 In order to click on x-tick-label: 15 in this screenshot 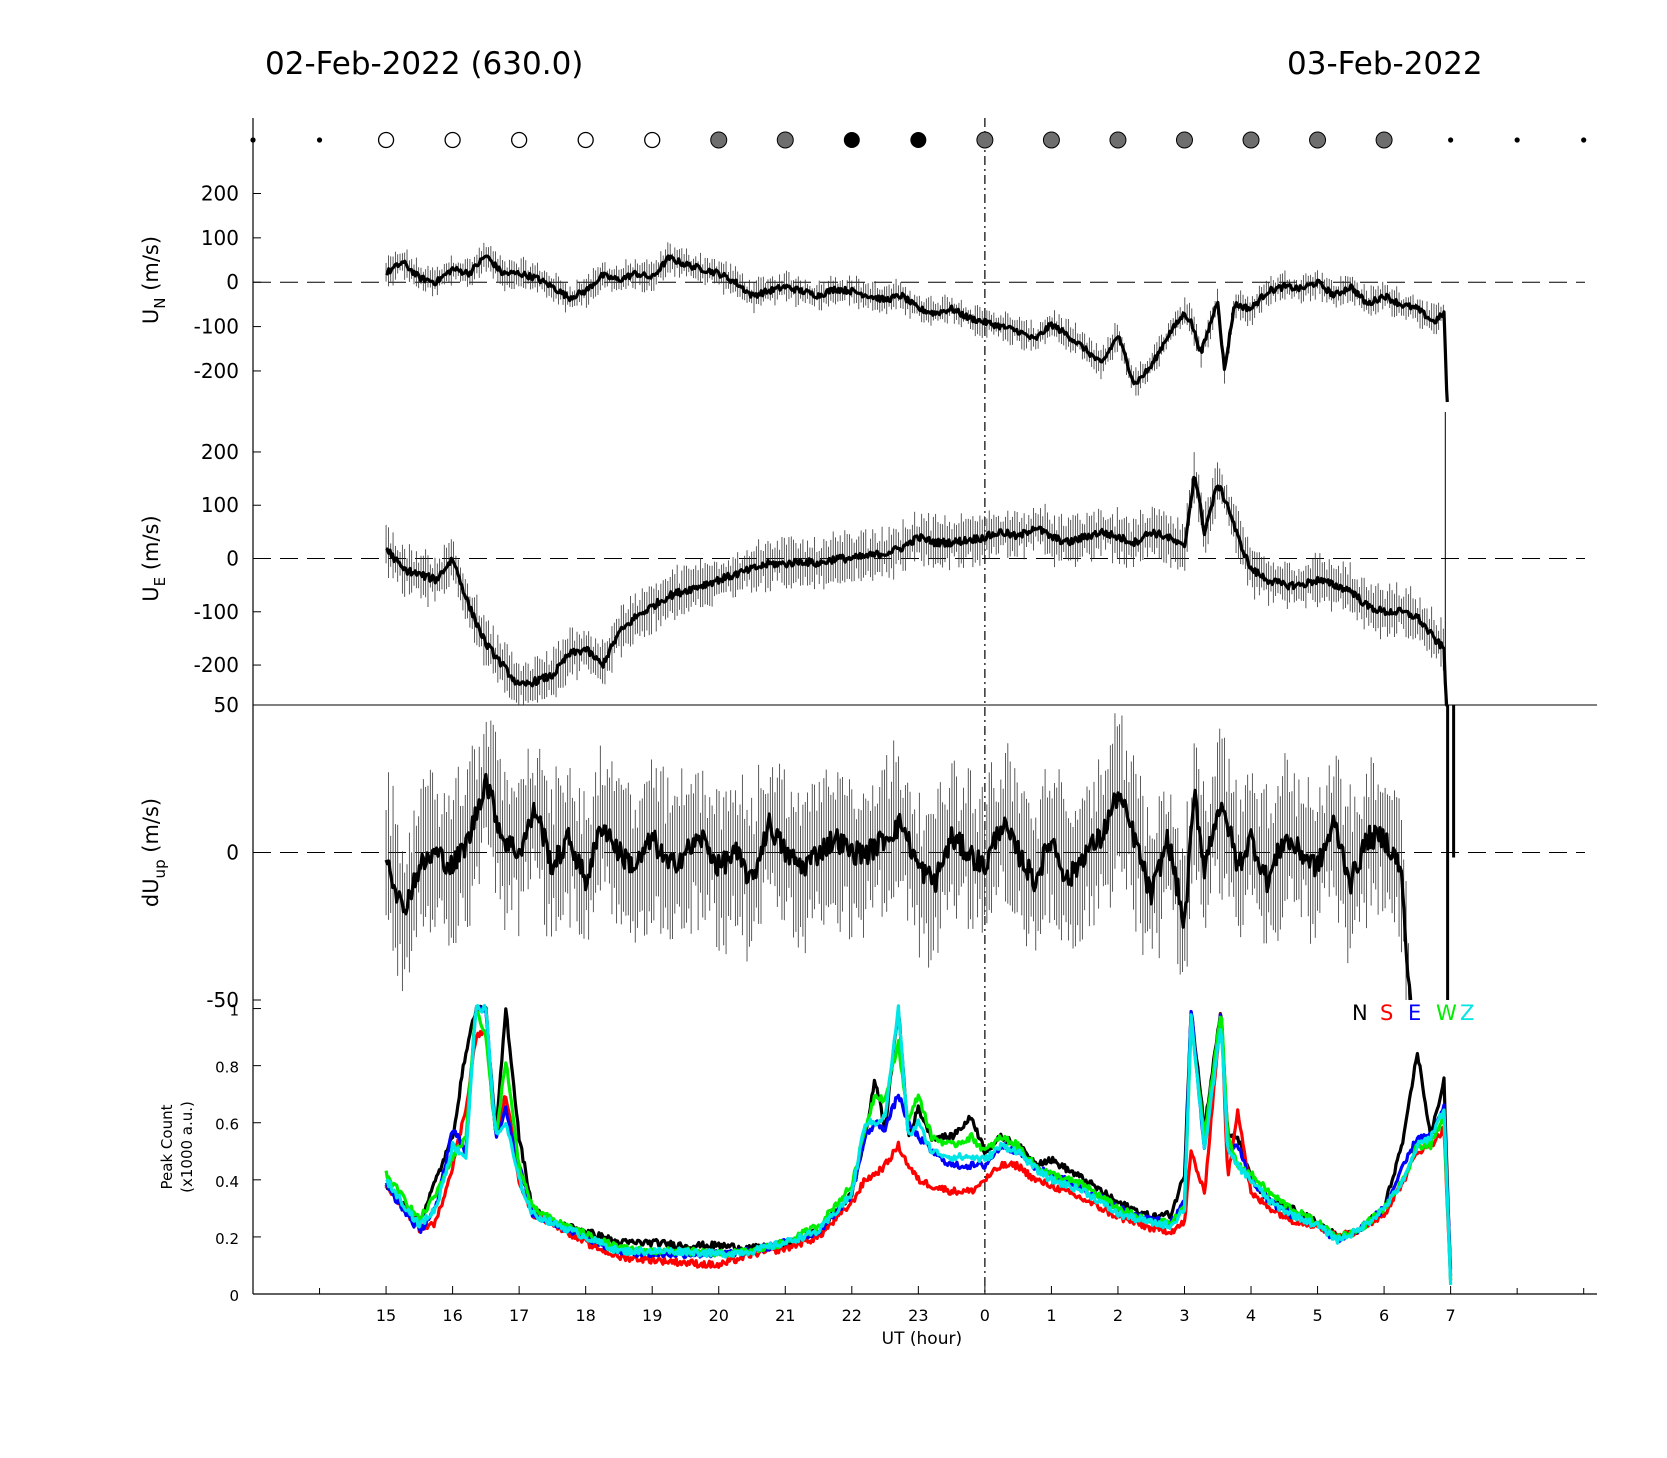, I will do `click(386, 1315)`.